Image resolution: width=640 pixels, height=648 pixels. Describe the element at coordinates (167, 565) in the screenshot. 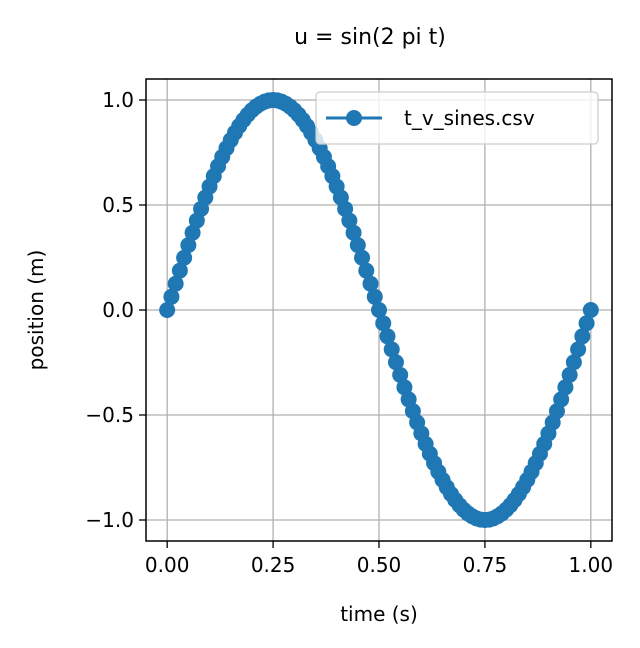

I see `x-tick-label: 0.00` at that location.